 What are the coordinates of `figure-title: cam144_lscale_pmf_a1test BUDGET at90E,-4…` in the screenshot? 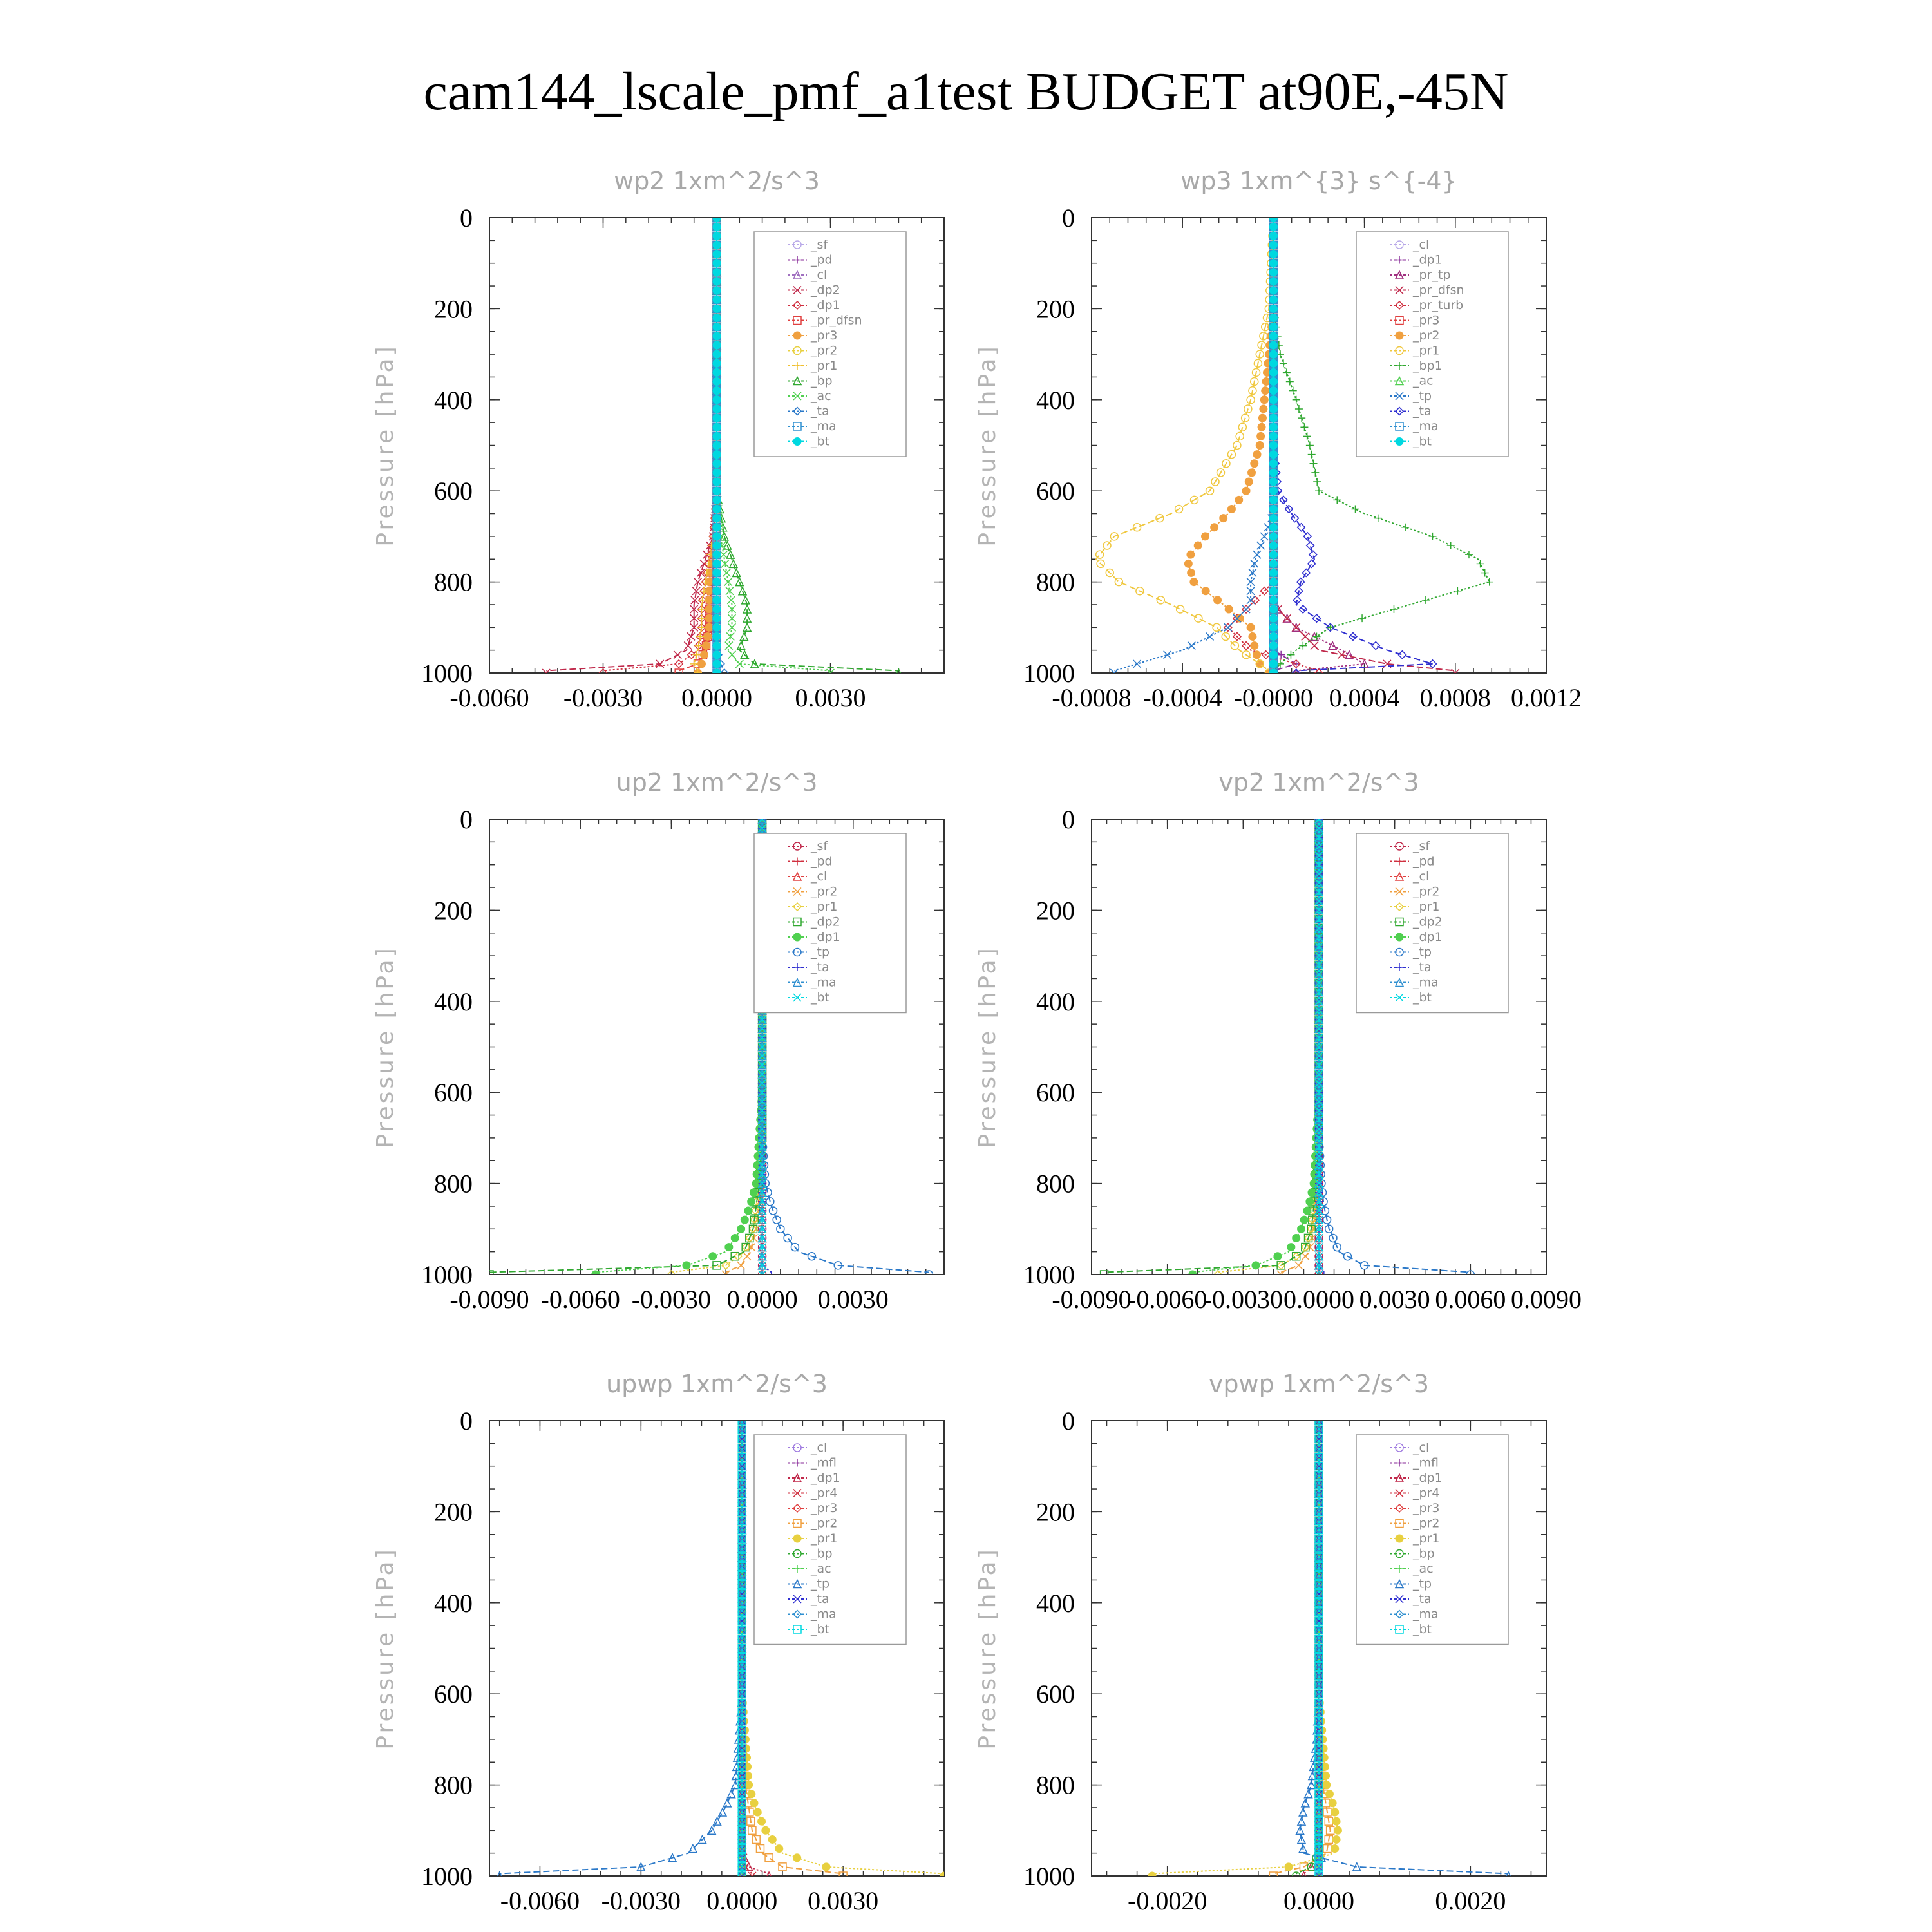 It's located at (966, 92).